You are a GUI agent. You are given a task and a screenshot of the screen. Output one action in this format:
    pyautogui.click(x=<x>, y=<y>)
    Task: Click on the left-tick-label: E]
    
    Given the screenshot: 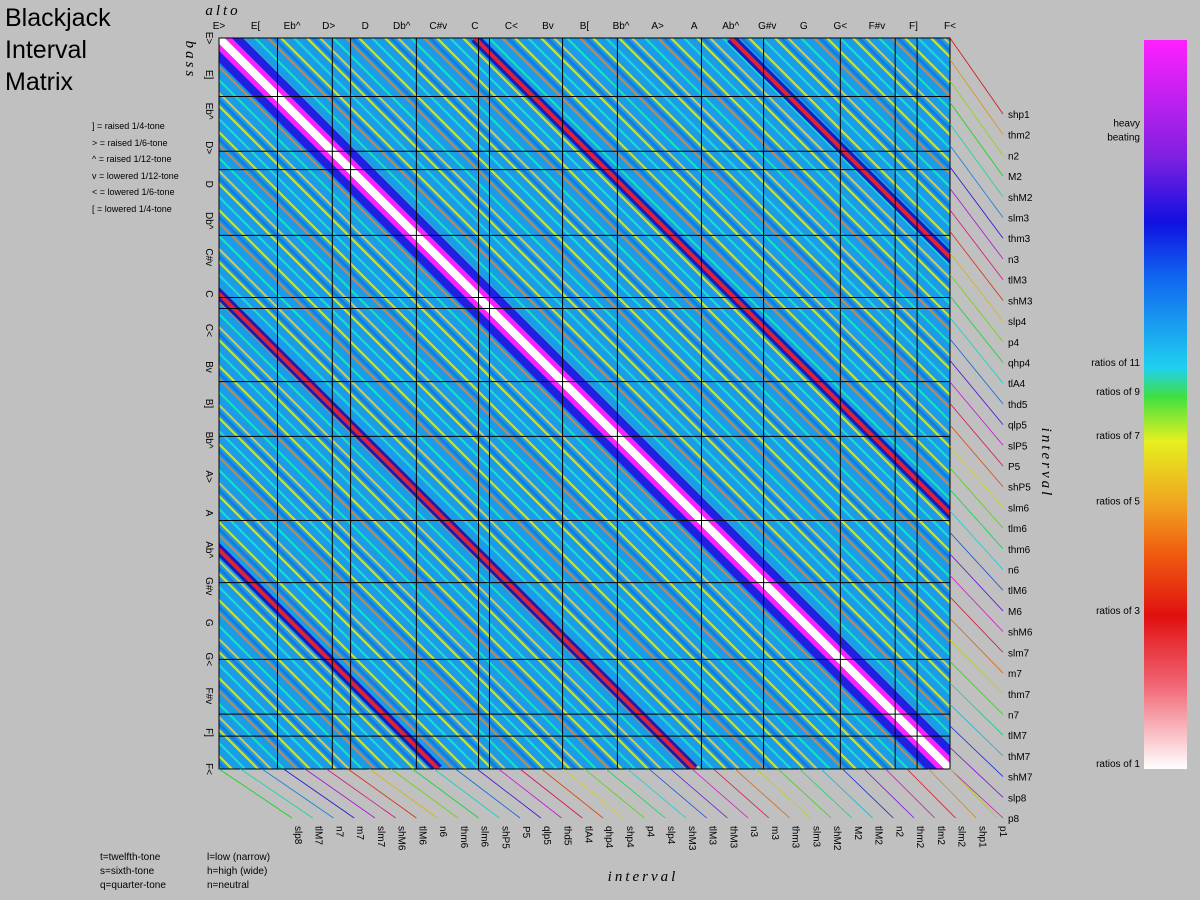 What is the action you would take?
    pyautogui.click(x=208, y=75)
    